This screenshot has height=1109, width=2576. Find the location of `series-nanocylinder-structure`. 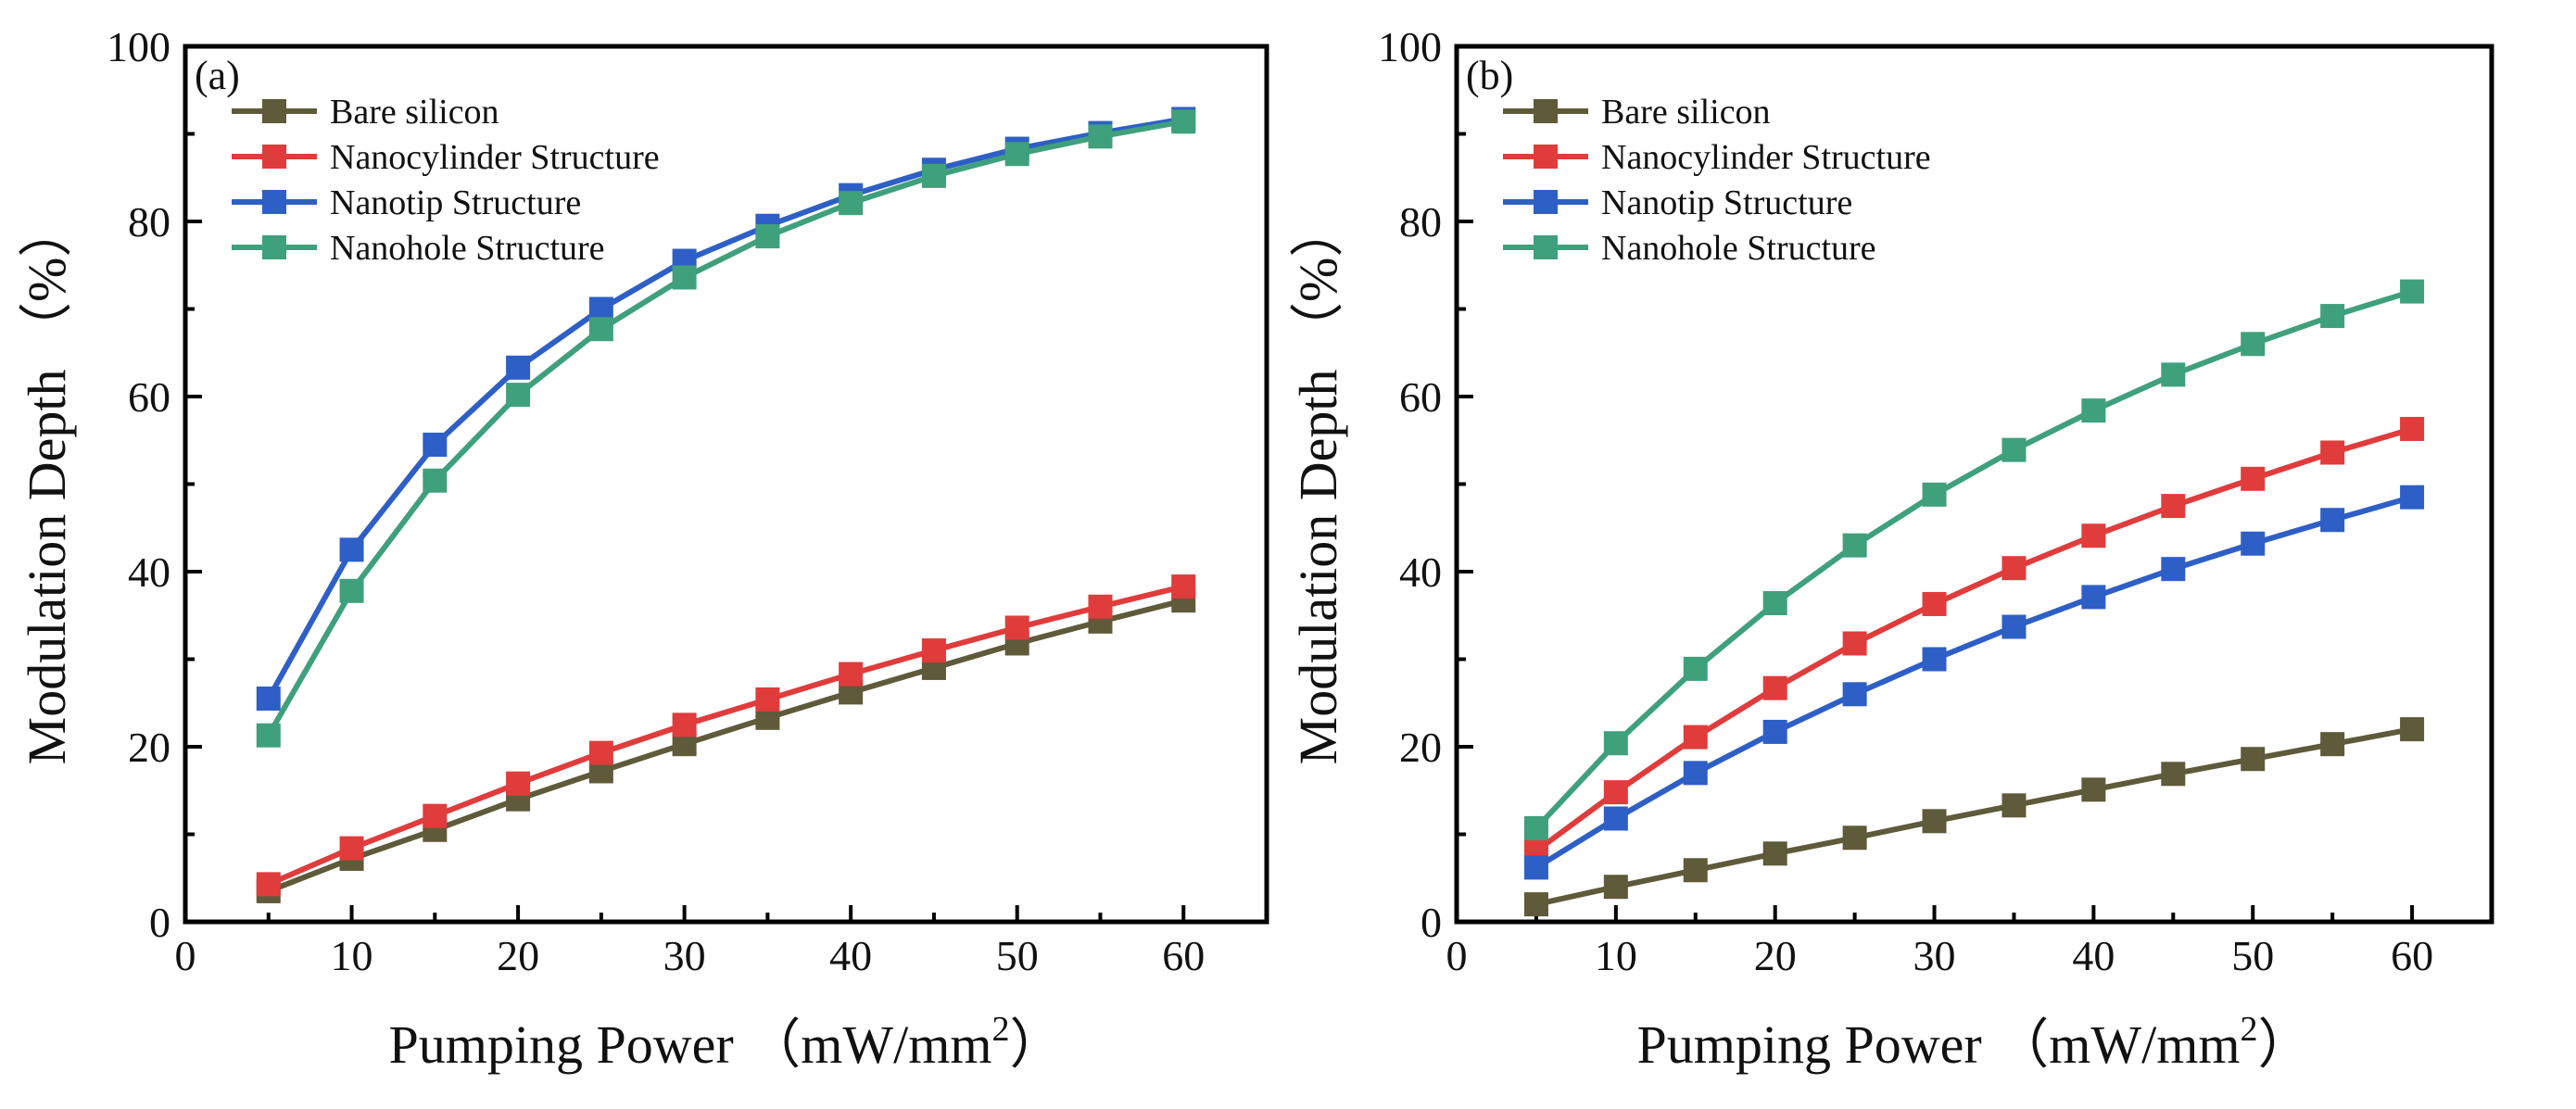

series-nanocylinder-structure is located at coordinates (726, 735).